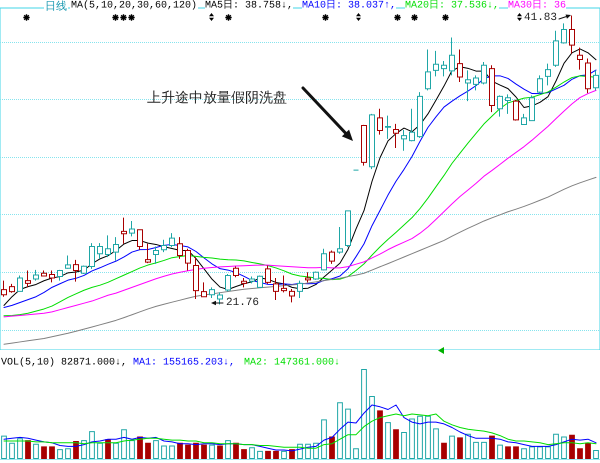 The height and width of the screenshot is (463, 600). I want to click on annotation: 上升途中放量假阴洗盘, so click(217, 96).